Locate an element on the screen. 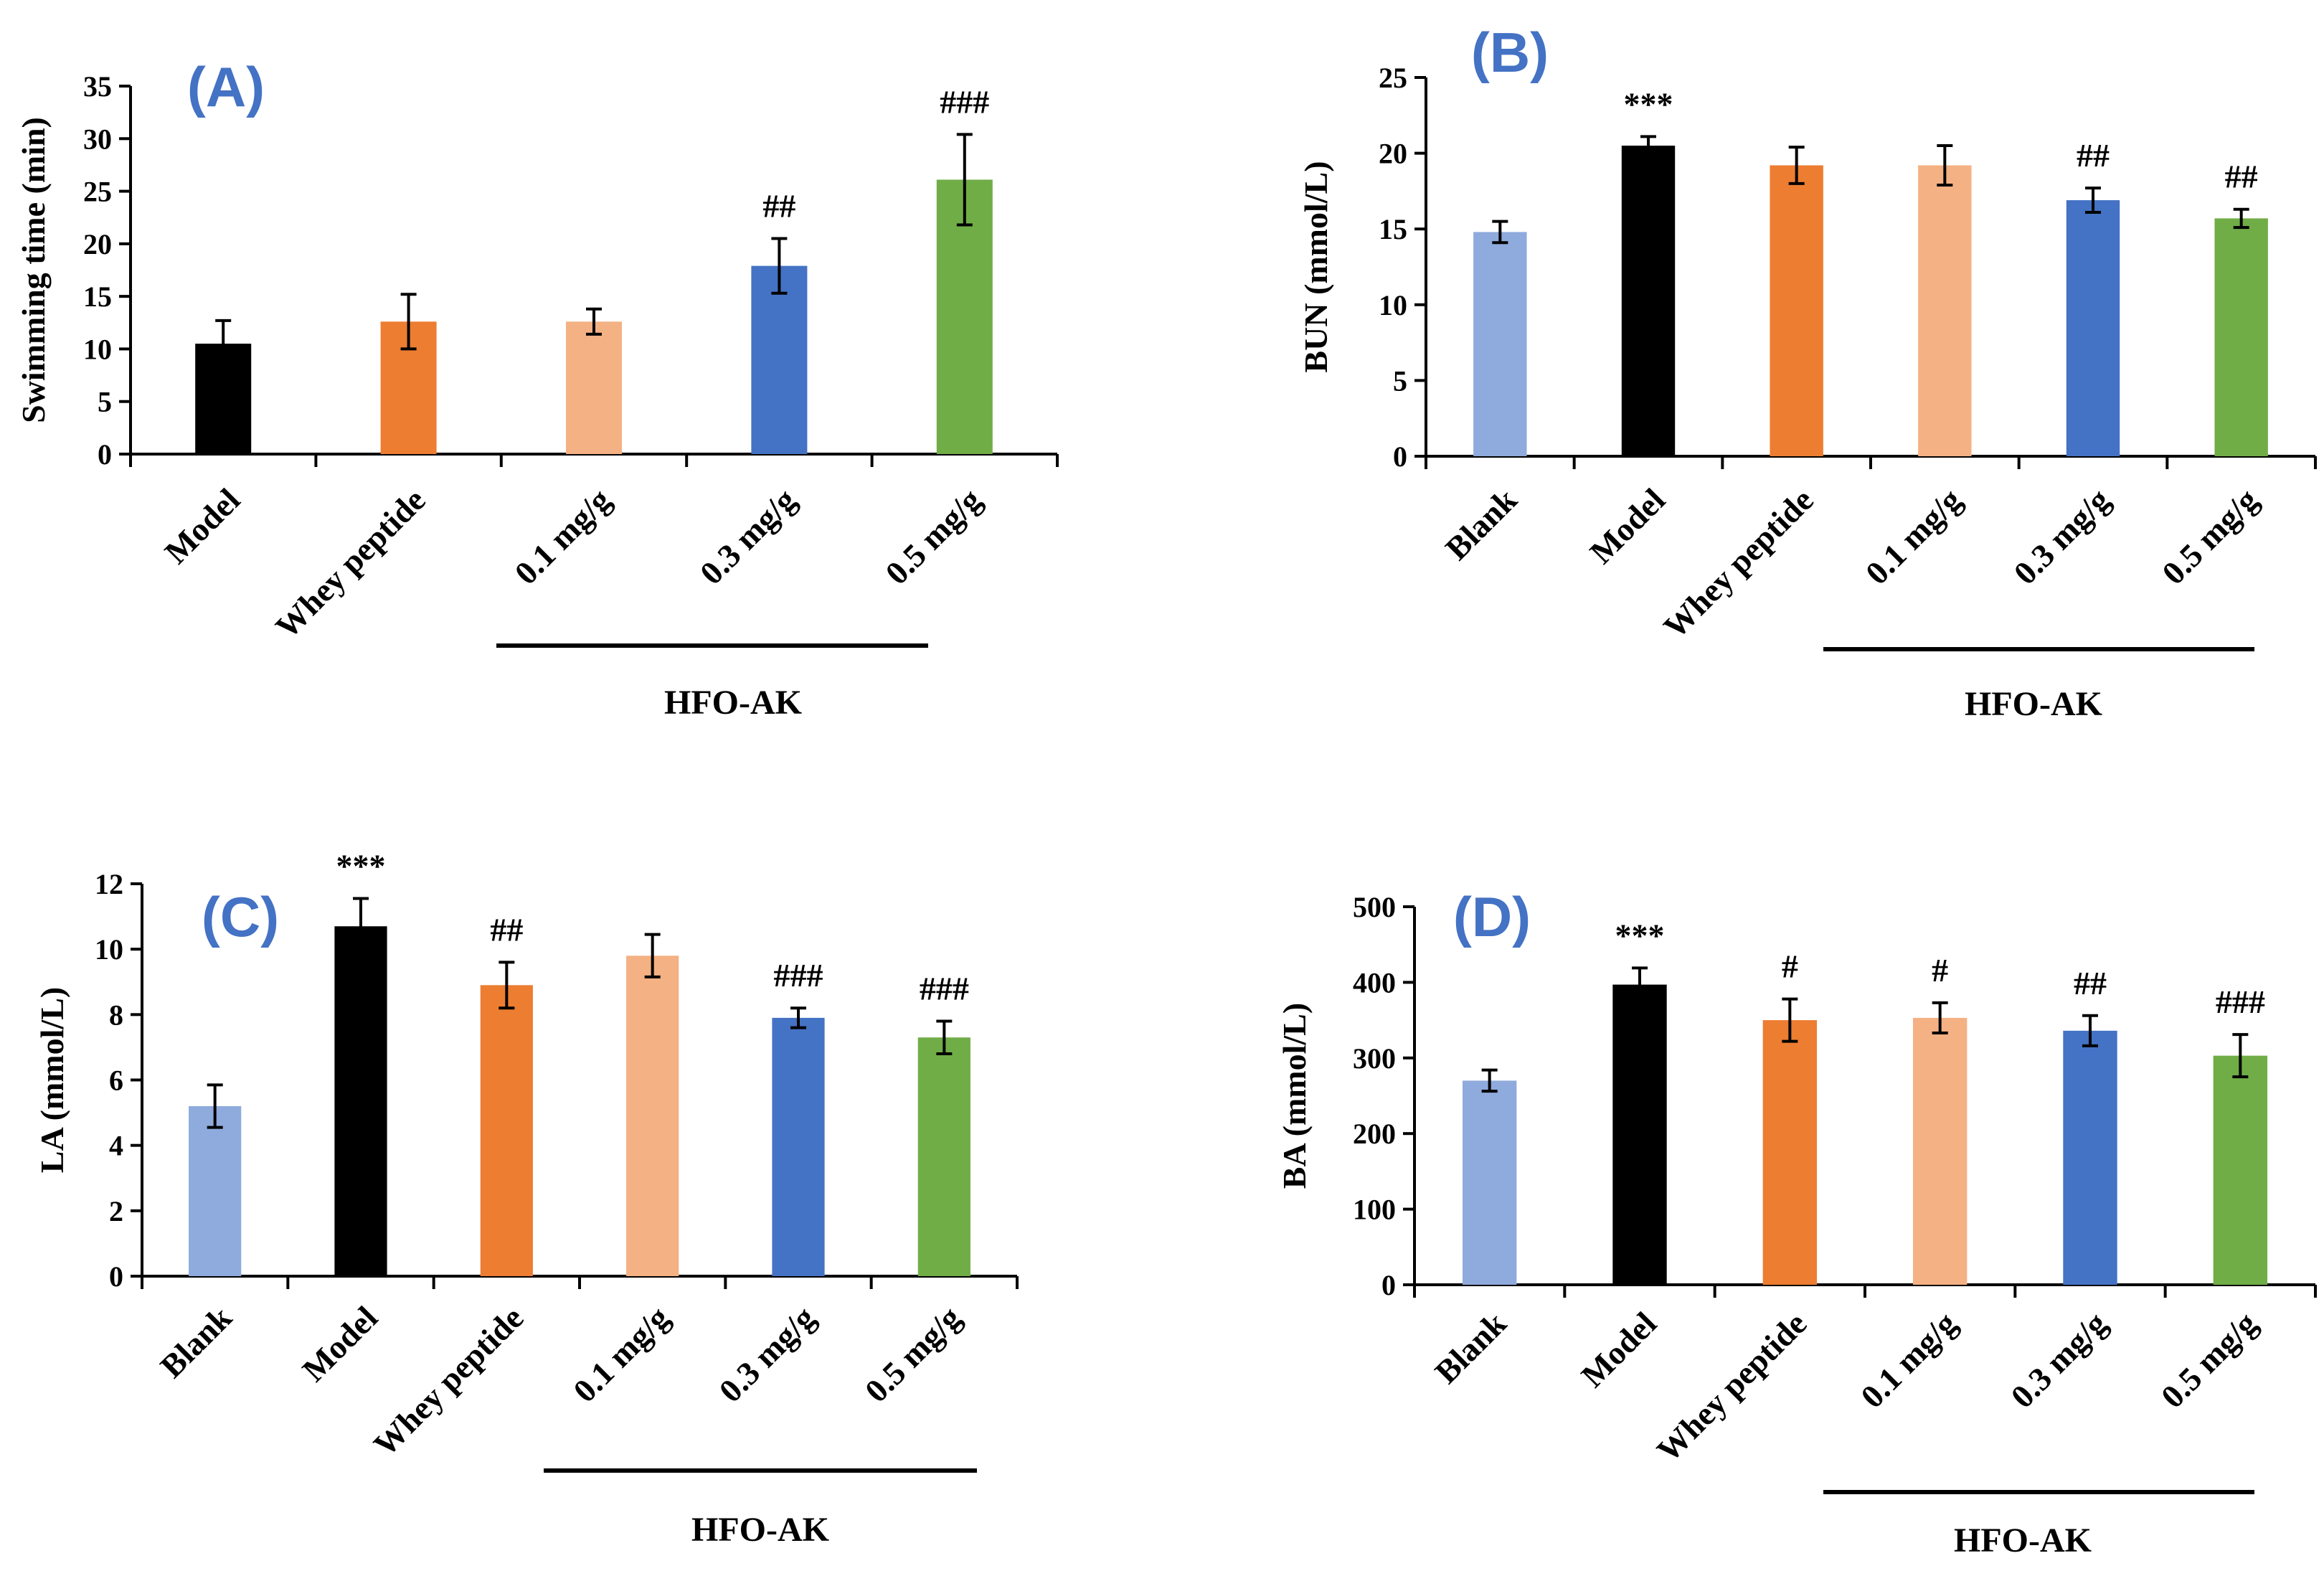 This screenshot has height=1571, width=2324. panel-label: (C) is located at coordinates (240, 916).